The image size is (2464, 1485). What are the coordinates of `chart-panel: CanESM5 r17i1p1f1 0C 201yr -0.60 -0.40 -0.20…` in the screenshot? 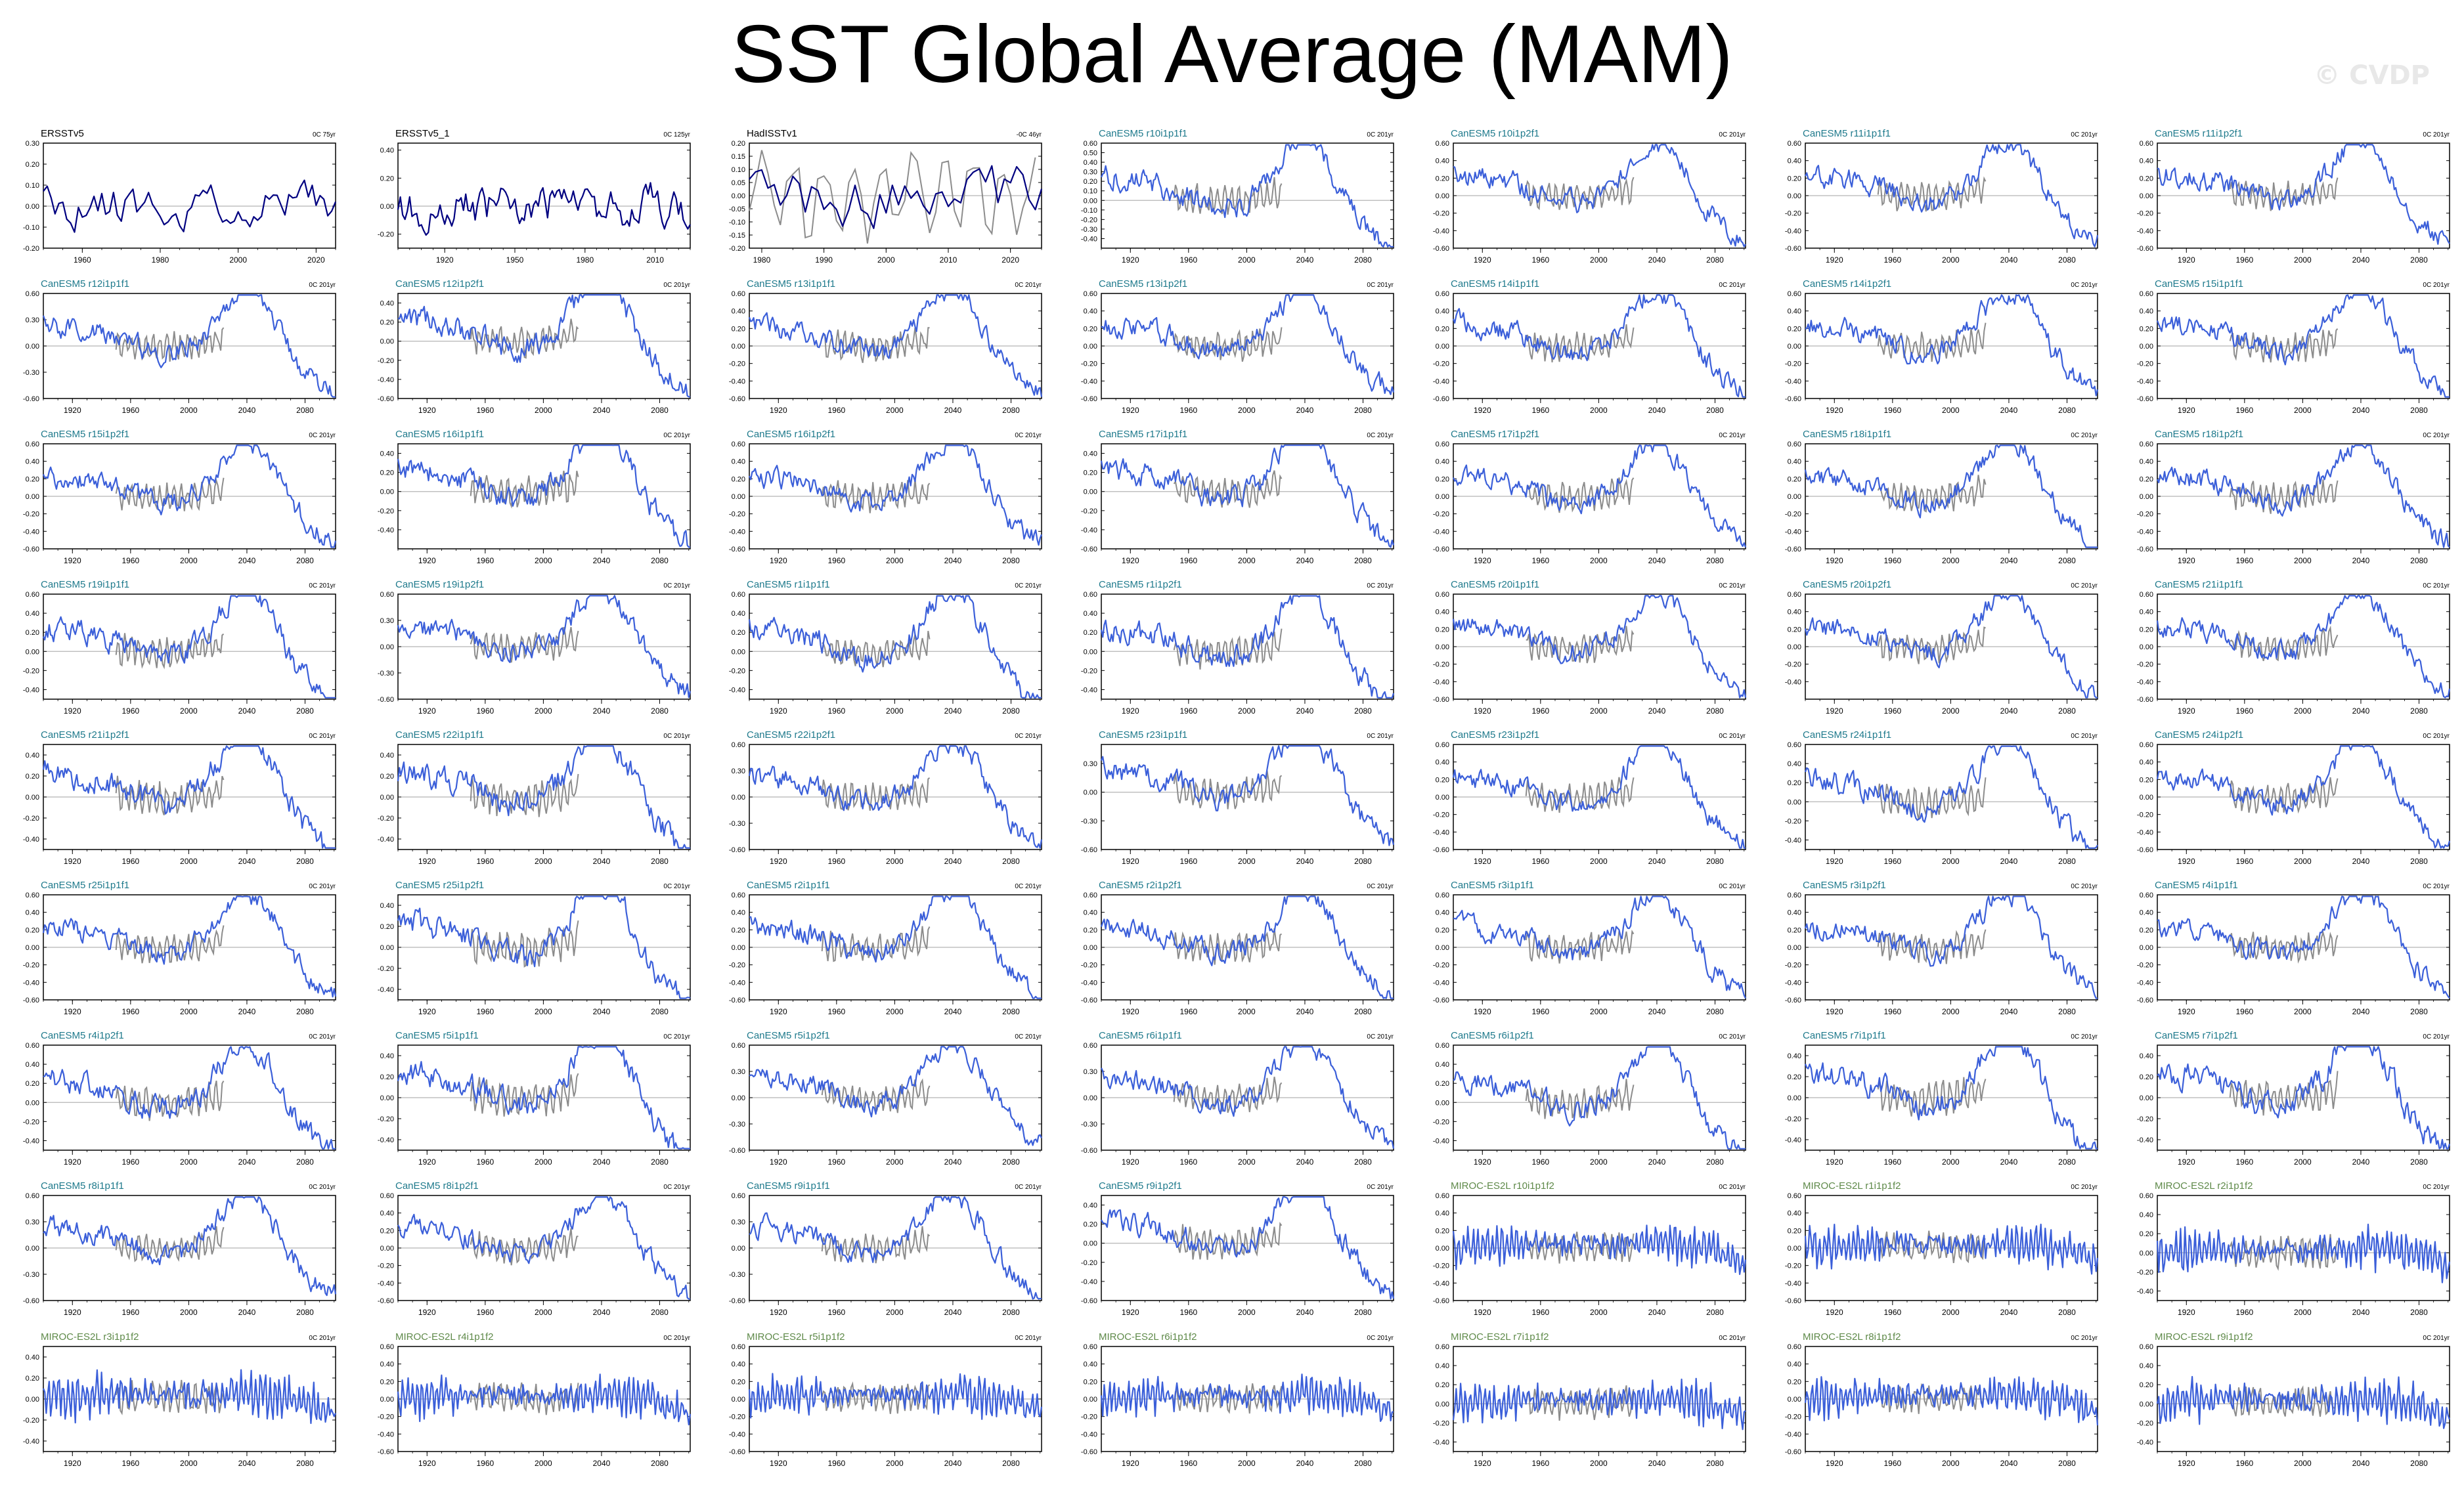 It's located at (1238, 497).